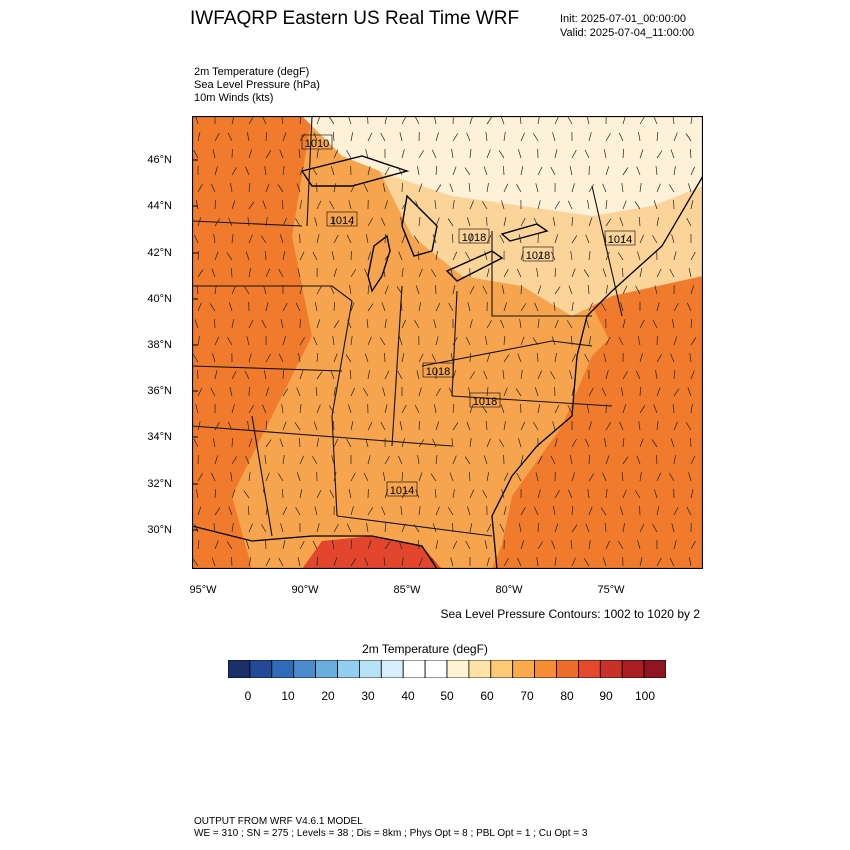  I want to click on pressure-label-text: 1010, so click(317, 144).